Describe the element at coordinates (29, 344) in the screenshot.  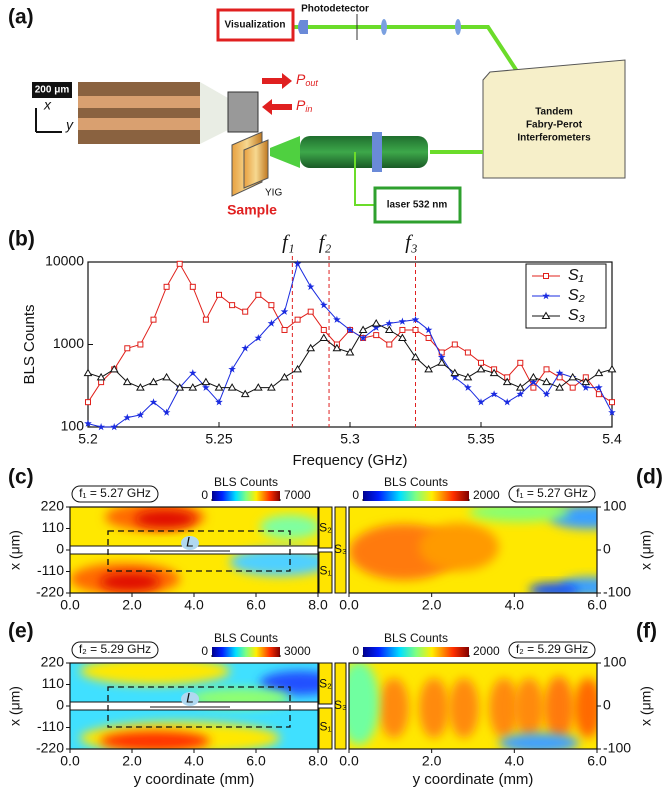
I see `y-axis-label: BLS Counts` at that location.